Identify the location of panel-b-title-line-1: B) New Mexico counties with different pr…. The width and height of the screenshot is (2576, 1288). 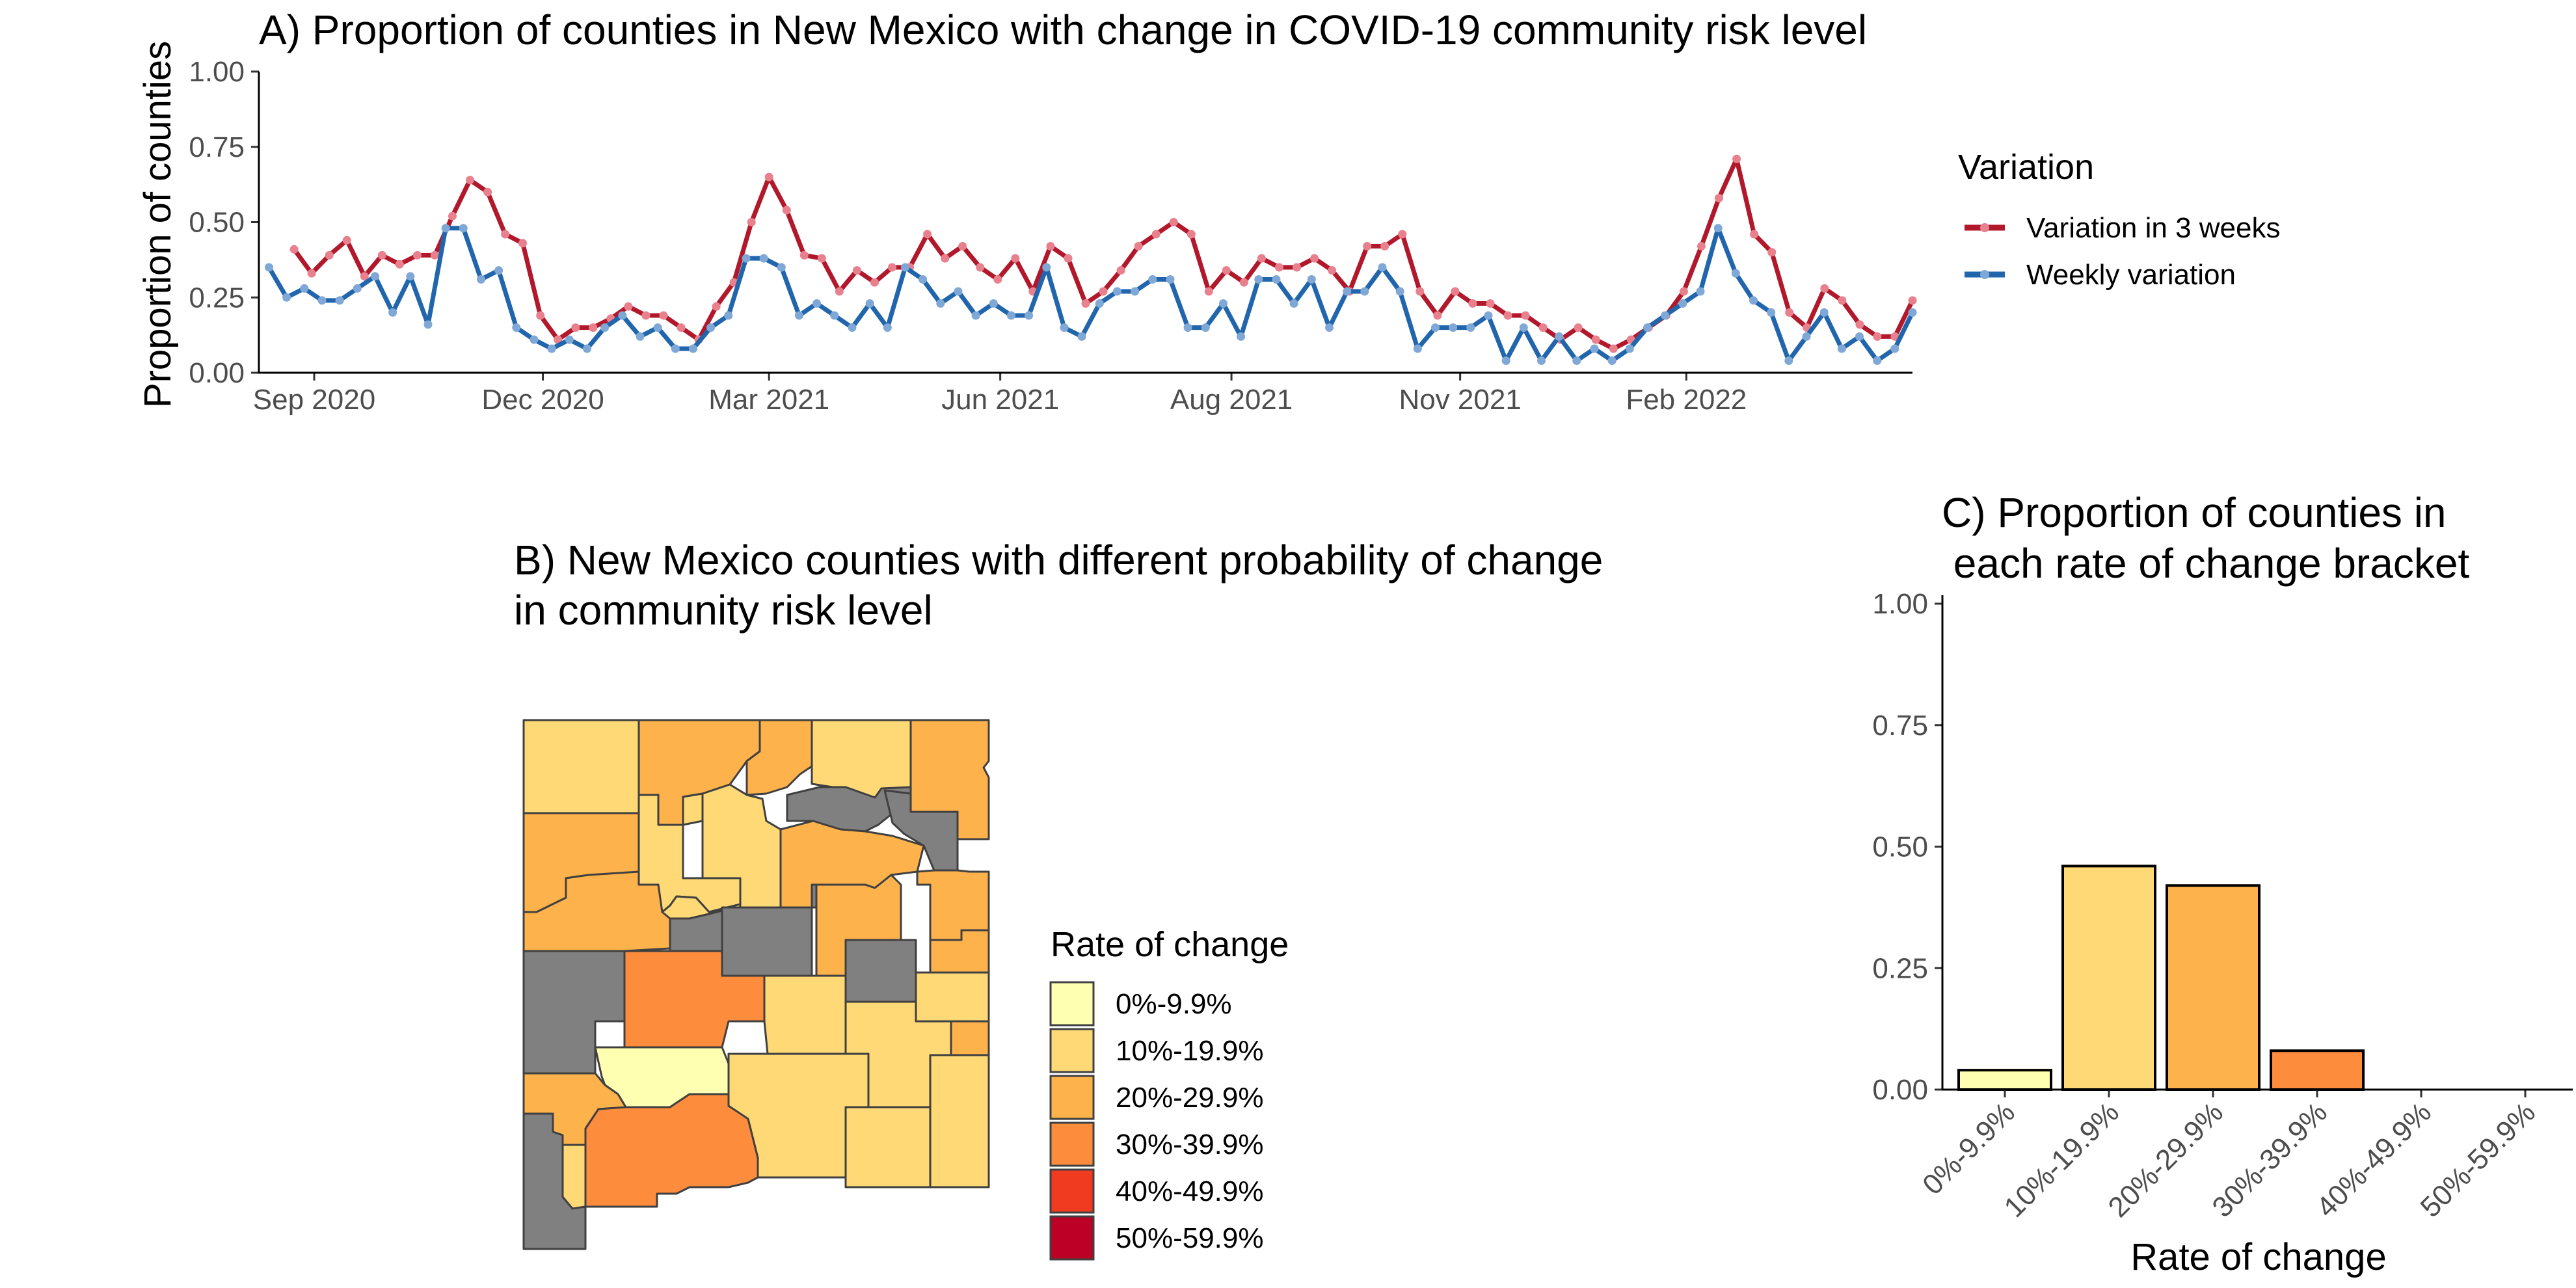
(1058, 560).